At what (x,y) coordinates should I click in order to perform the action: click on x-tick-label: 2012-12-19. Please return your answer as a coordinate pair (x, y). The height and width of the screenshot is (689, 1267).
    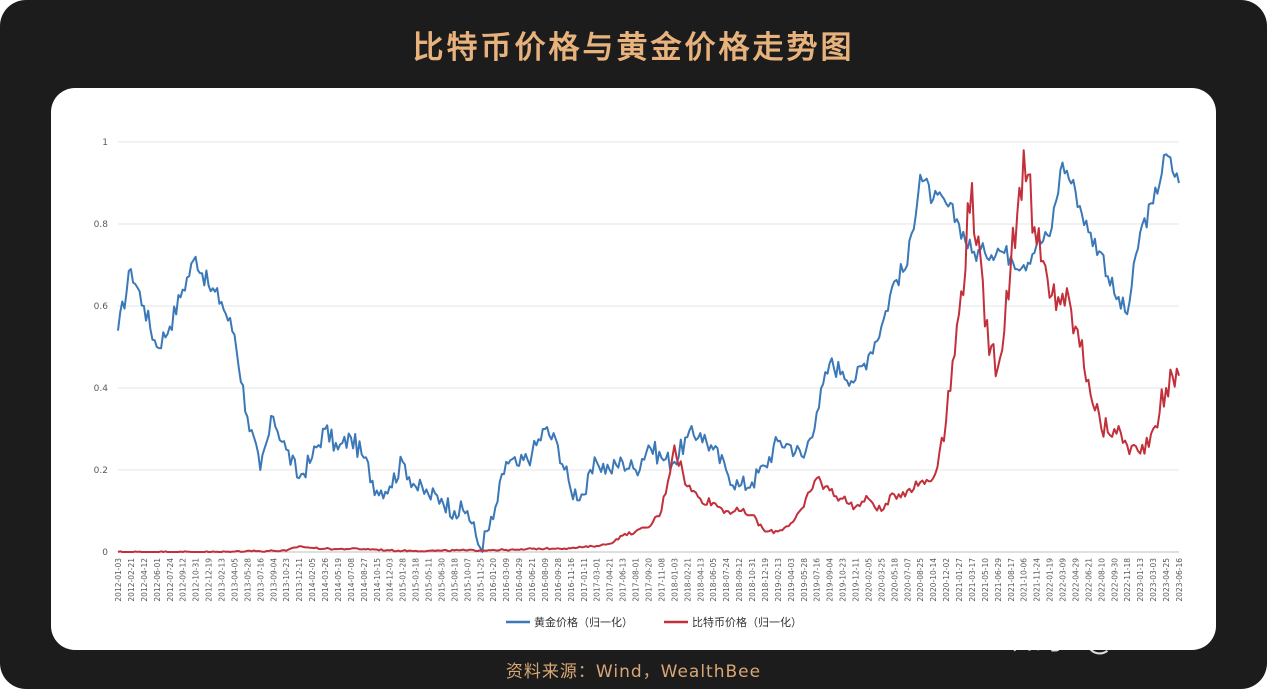
    Looking at the image, I should click on (209, 580).